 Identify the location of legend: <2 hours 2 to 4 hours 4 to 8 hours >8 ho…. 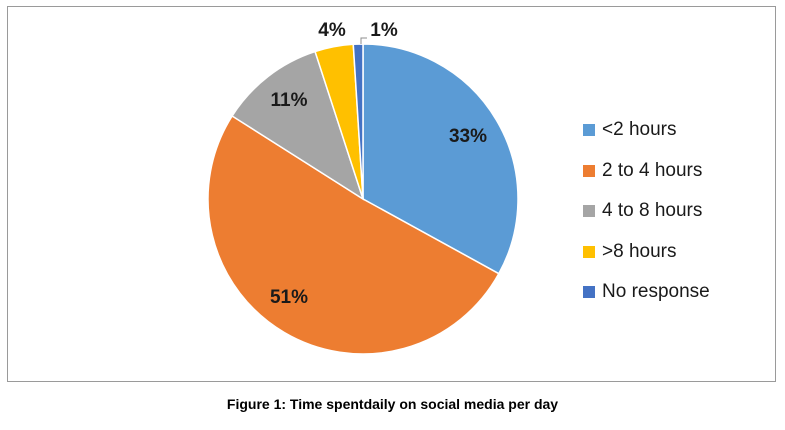
(646, 211).